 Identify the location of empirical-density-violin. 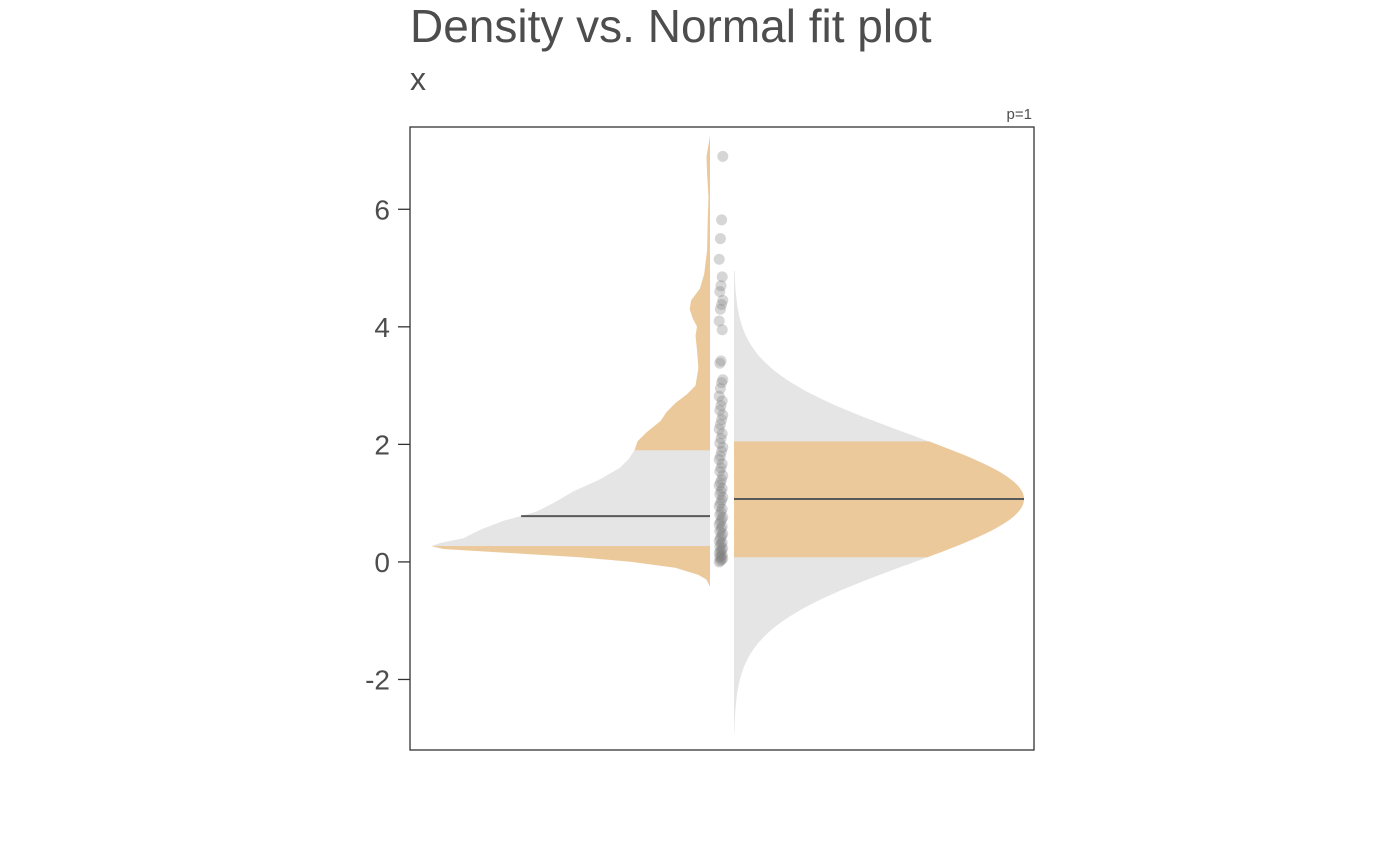
(570, 361).